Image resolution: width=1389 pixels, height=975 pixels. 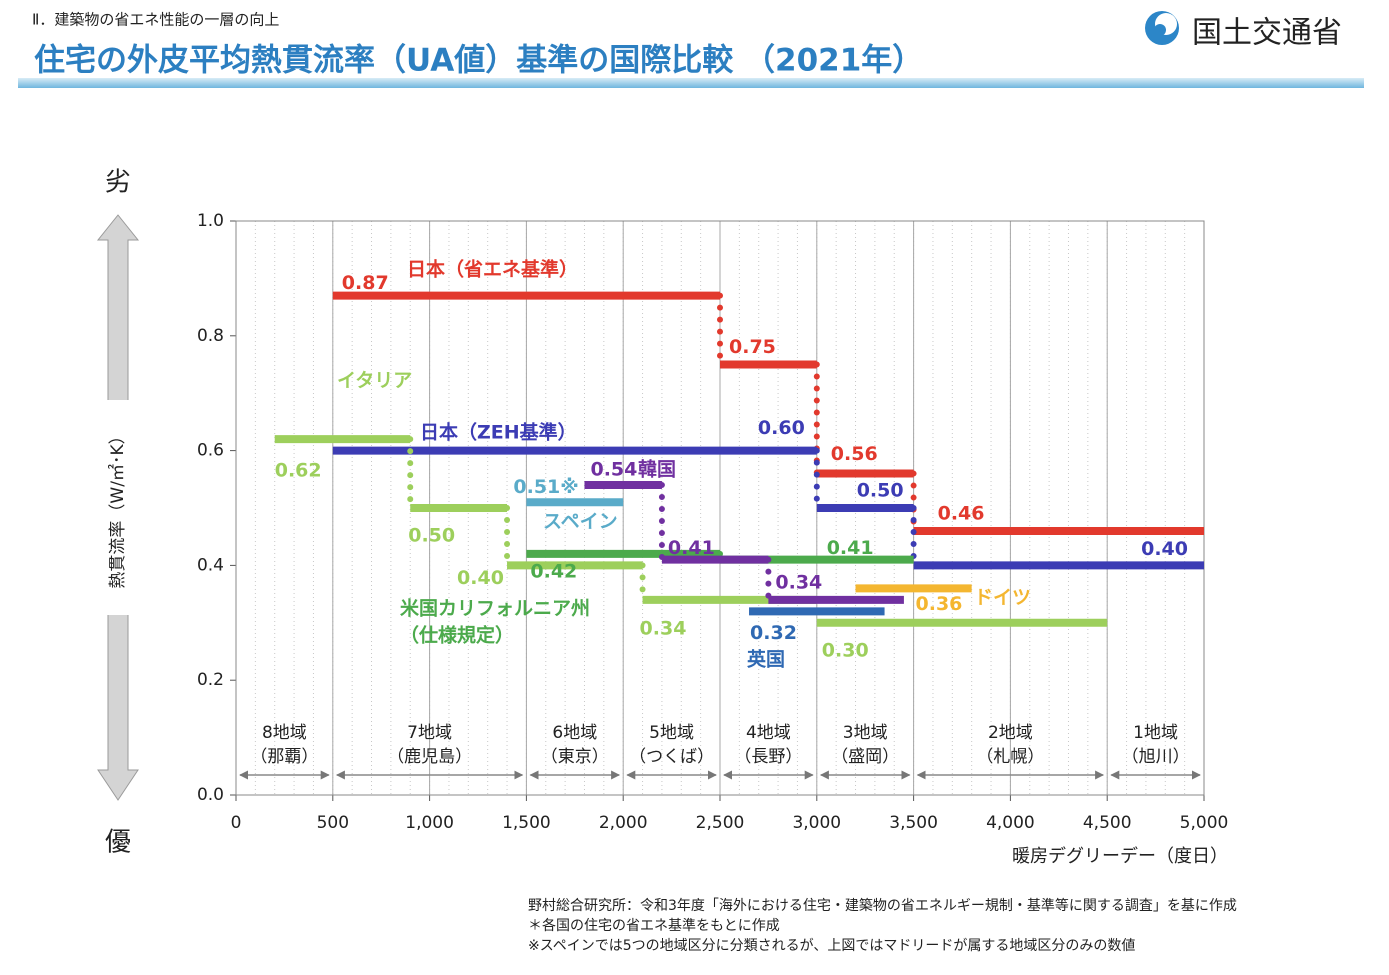 I want to click on series-name: 日本（ZEH基準）, so click(x=498, y=432).